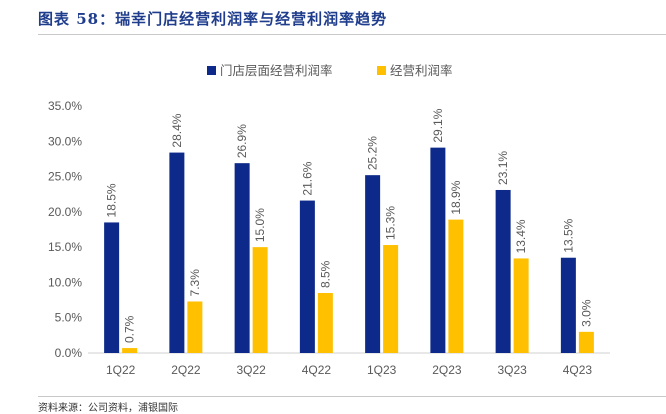 This screenshot has width=666, height=414. What do you see at coordinates (391, 223) in the screenshot?
I see `bar-value-label: 15.3%` at bounding box center [391, 223].